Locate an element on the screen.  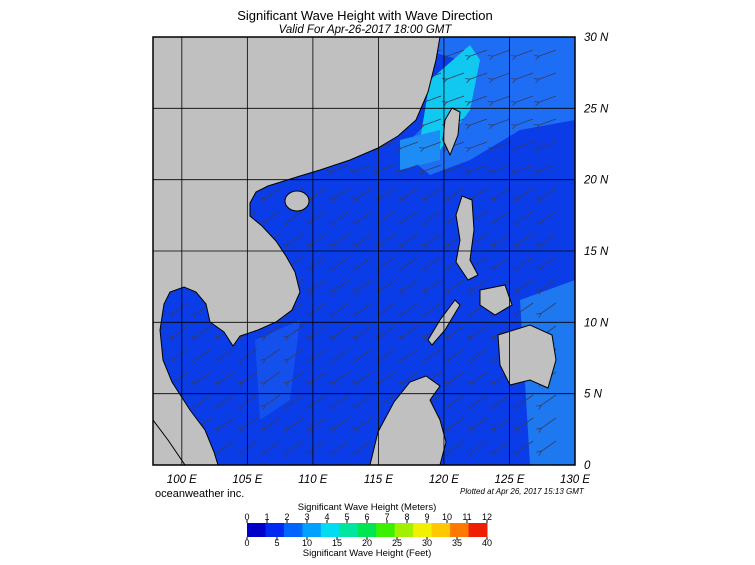
colorbar-tick-label: 7 is located at coordinates (386, 517).